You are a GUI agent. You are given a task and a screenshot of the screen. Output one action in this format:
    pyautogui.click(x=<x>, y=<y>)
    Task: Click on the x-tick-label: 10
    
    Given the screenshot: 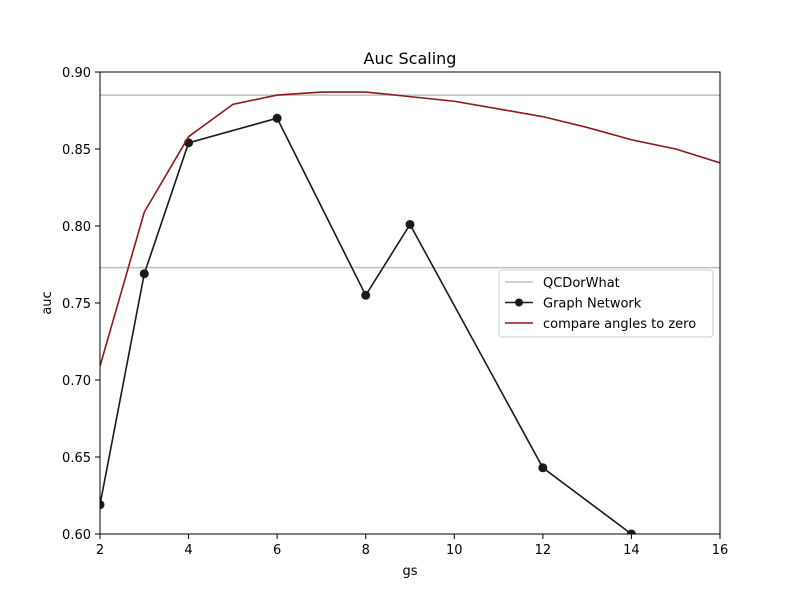 What is the action you would take?
    pyautogui.click(x=454, y=550)
    